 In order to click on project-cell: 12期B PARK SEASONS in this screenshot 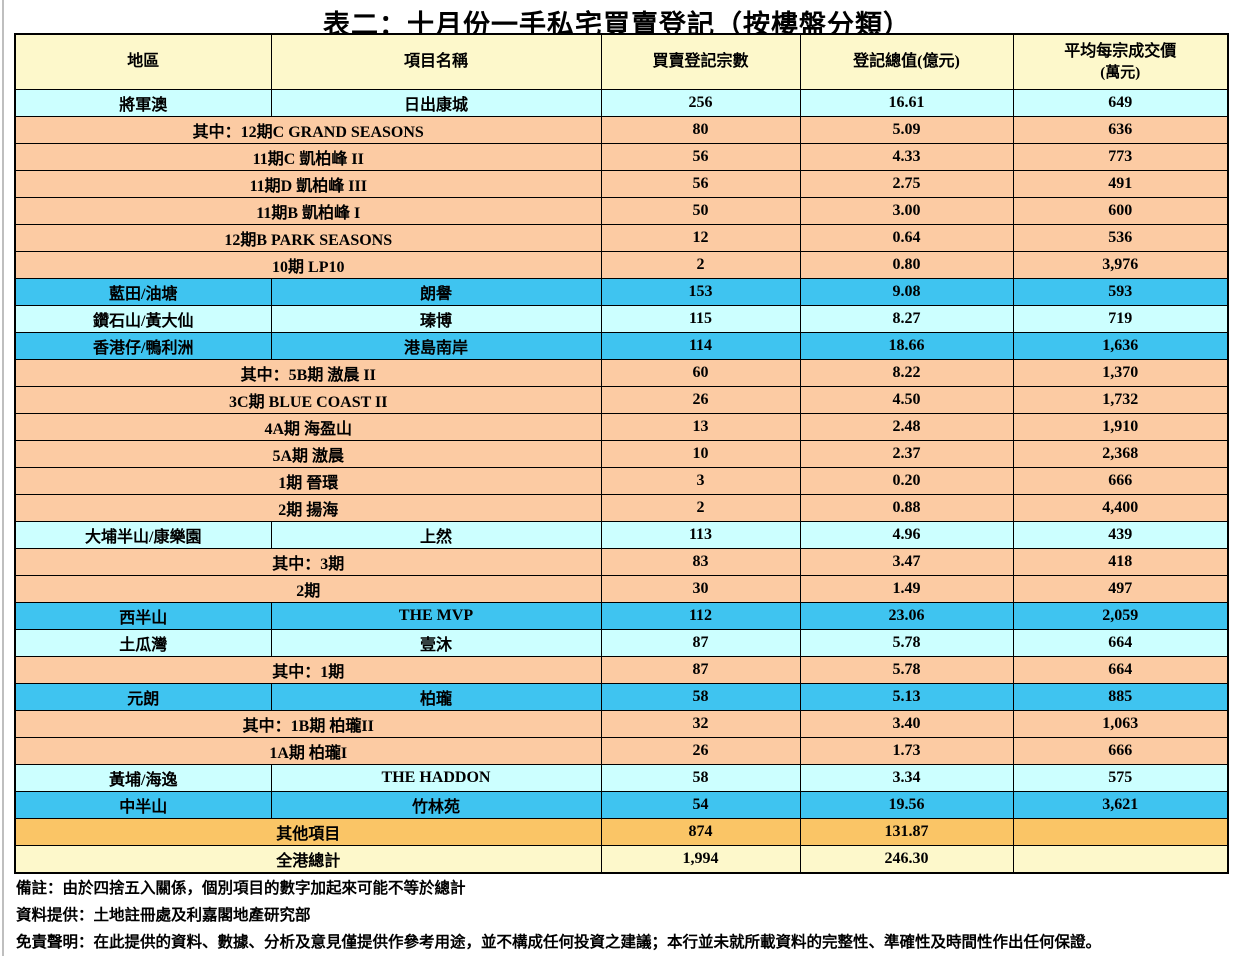, I will do `click(308, 238)`.